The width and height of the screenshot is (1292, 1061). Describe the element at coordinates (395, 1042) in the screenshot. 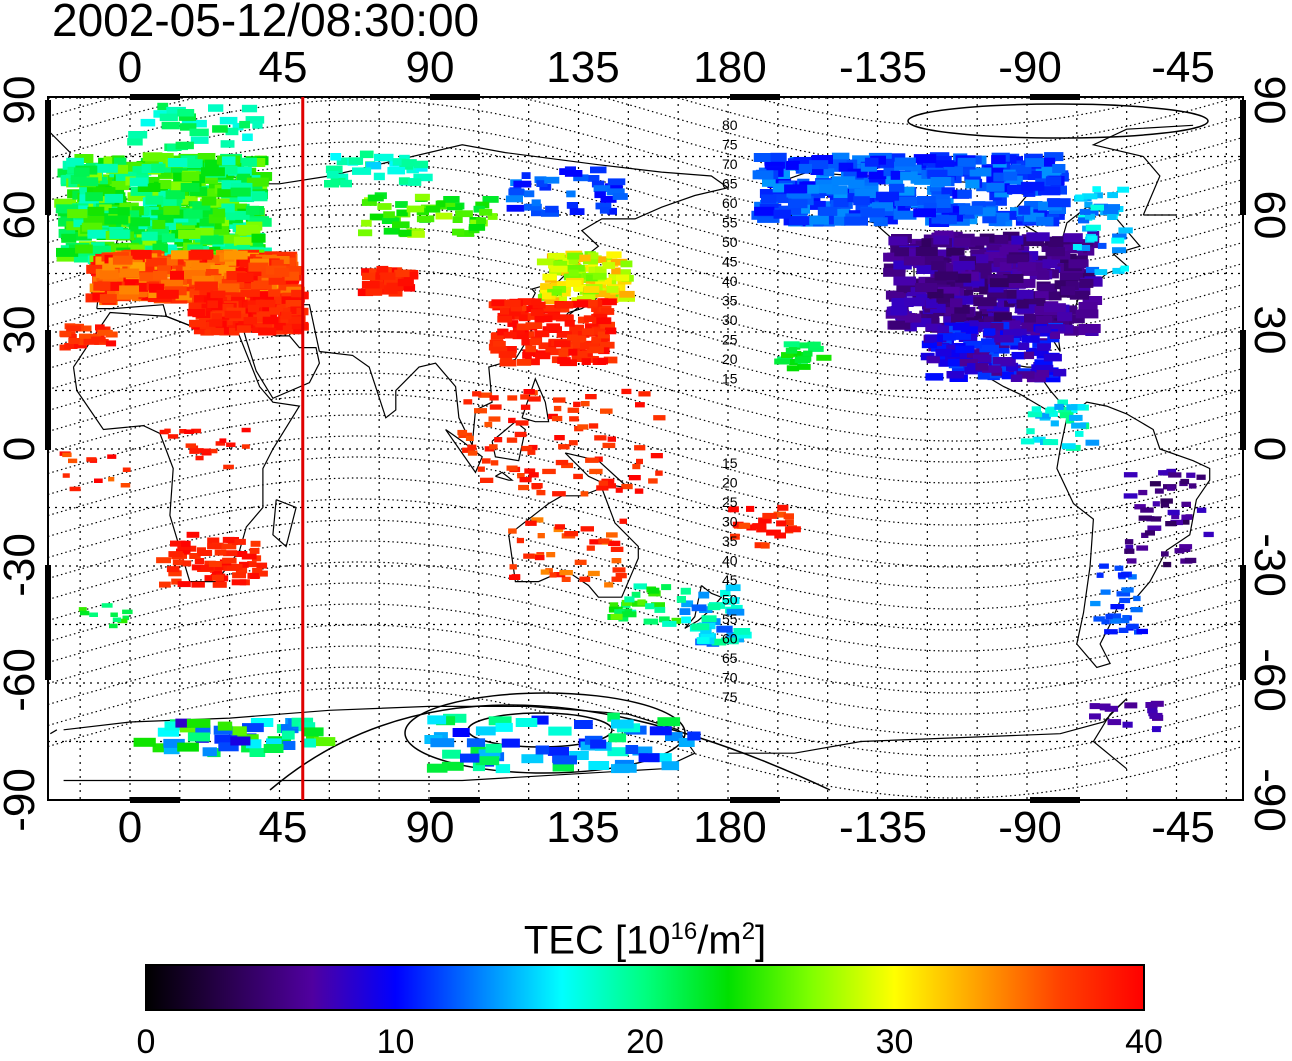

I see `colorbar-tick-label: 10` at that location.